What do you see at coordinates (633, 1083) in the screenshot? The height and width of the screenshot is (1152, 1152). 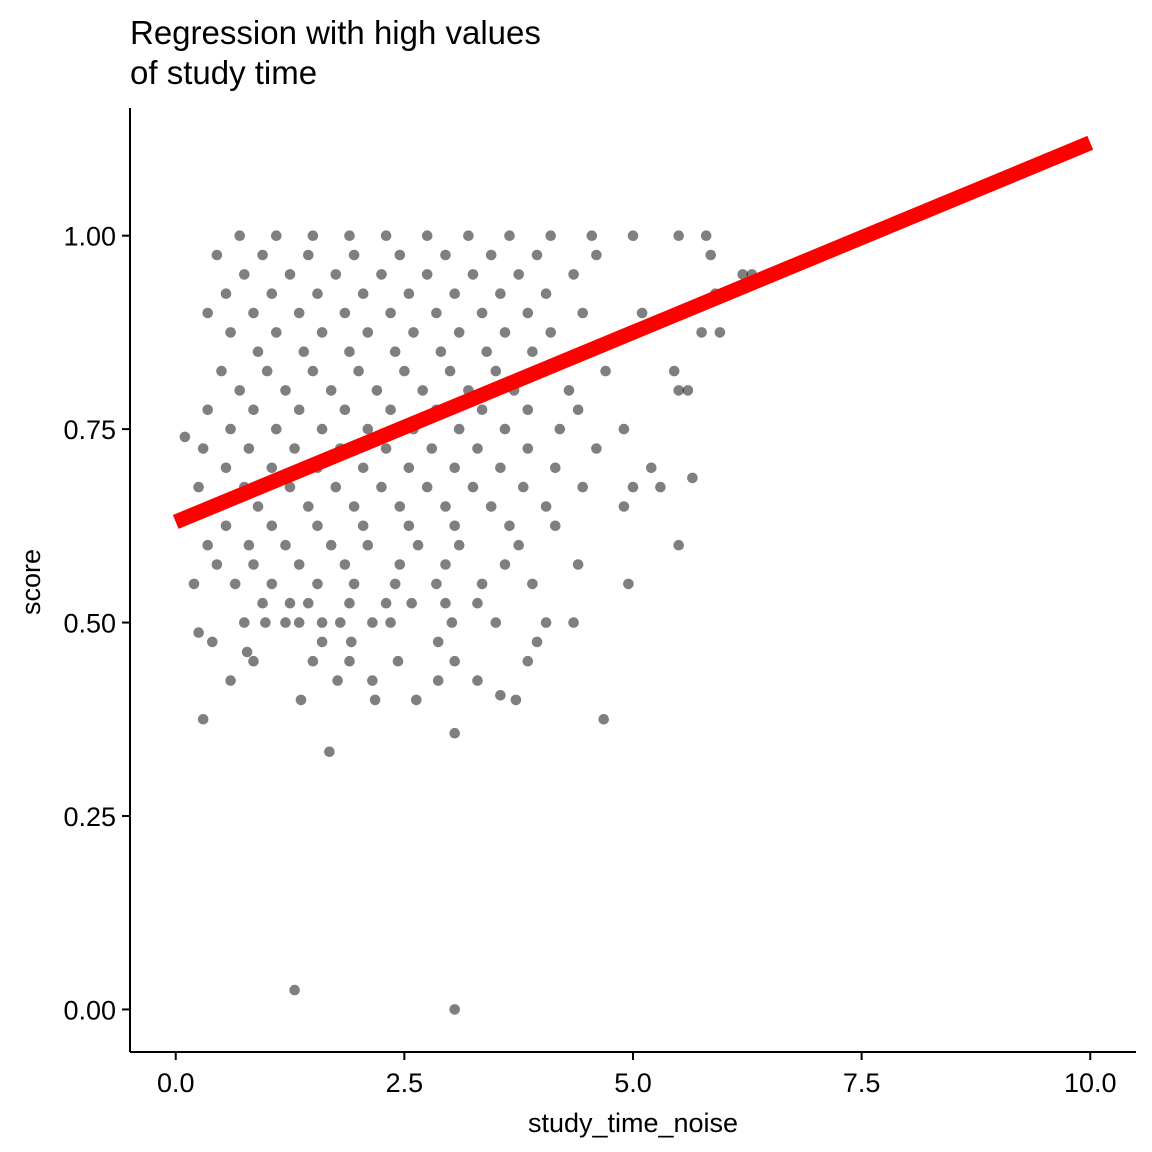 I see `x-tick-label: 5.0` at bounding box center [633, 1083].